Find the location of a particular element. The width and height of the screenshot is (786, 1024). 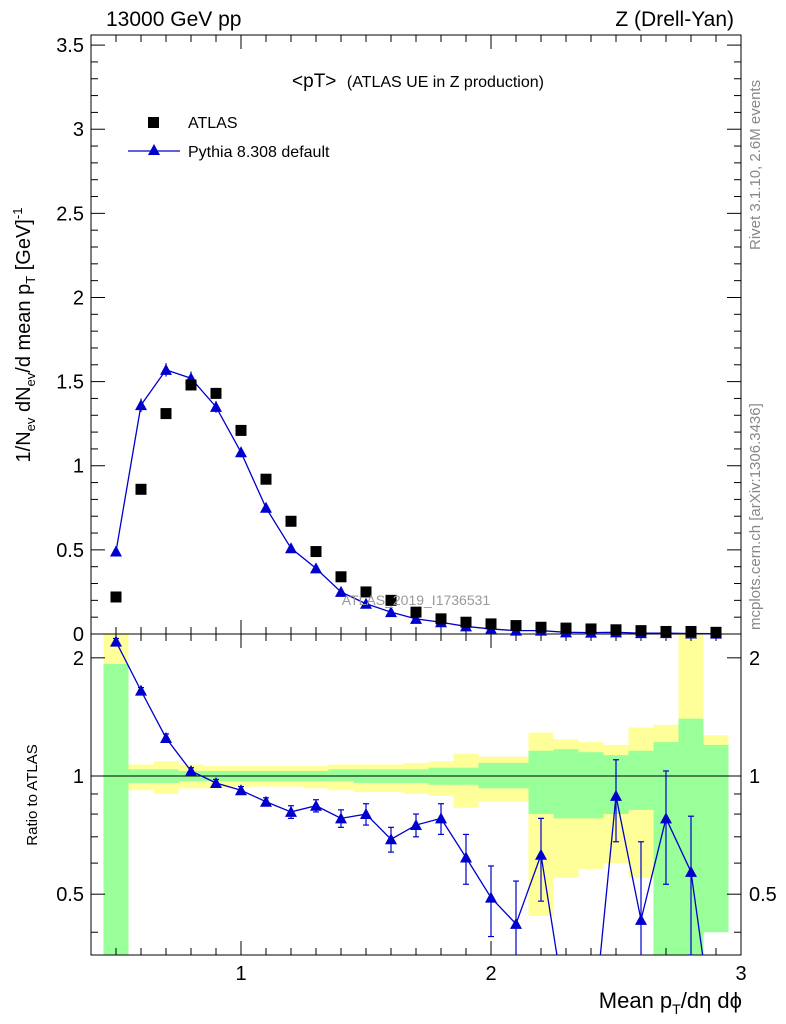

plot-title: <pT> (ATLAS UE in Z production) is located at coordinates (418, 81).